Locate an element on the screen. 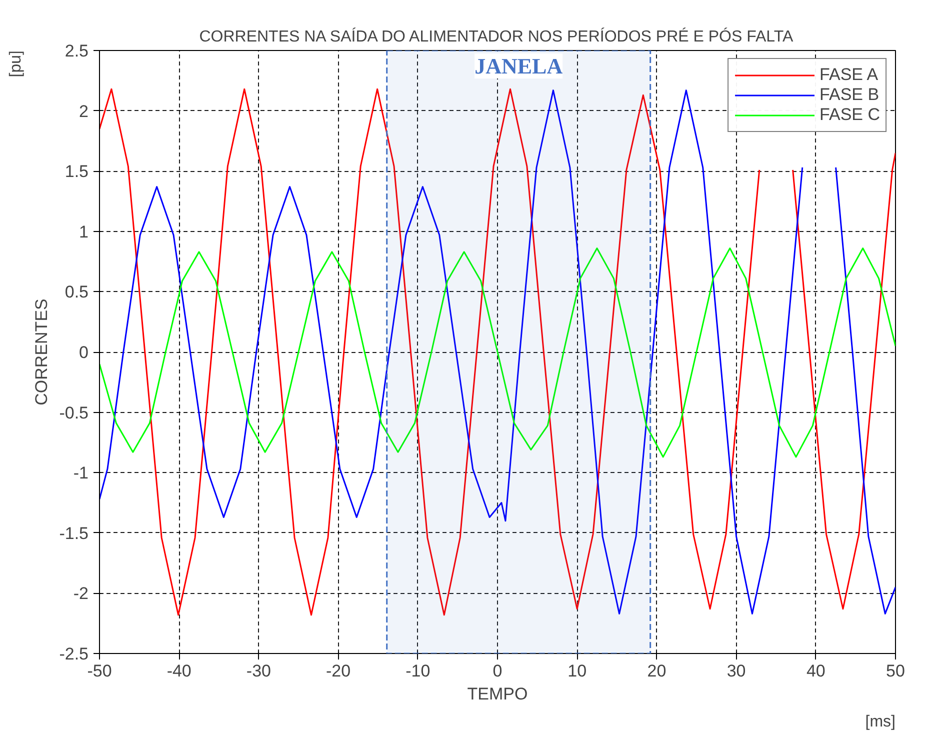 This screenshot has height=740, width=947. x-tick-label: 50 is located at coordinates (895, 671).